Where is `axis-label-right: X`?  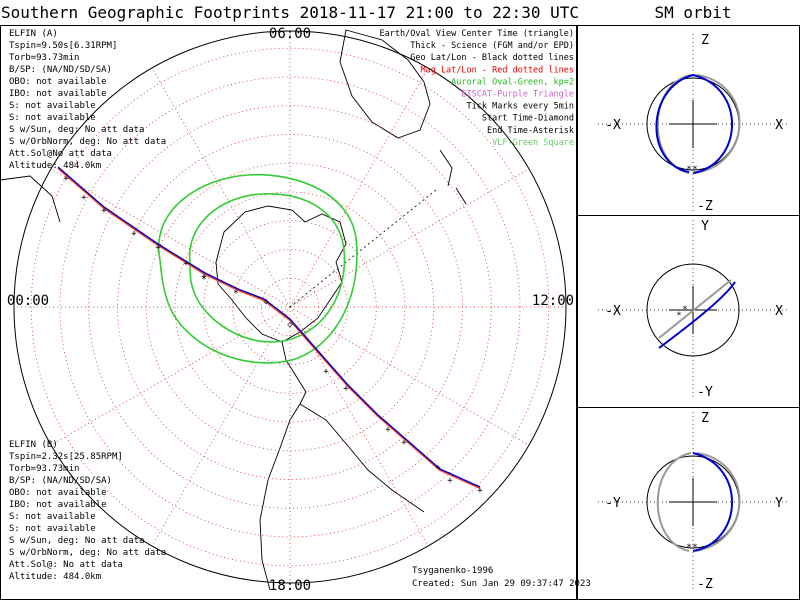
axis-label-right: X is located at coordinates (779, 125).